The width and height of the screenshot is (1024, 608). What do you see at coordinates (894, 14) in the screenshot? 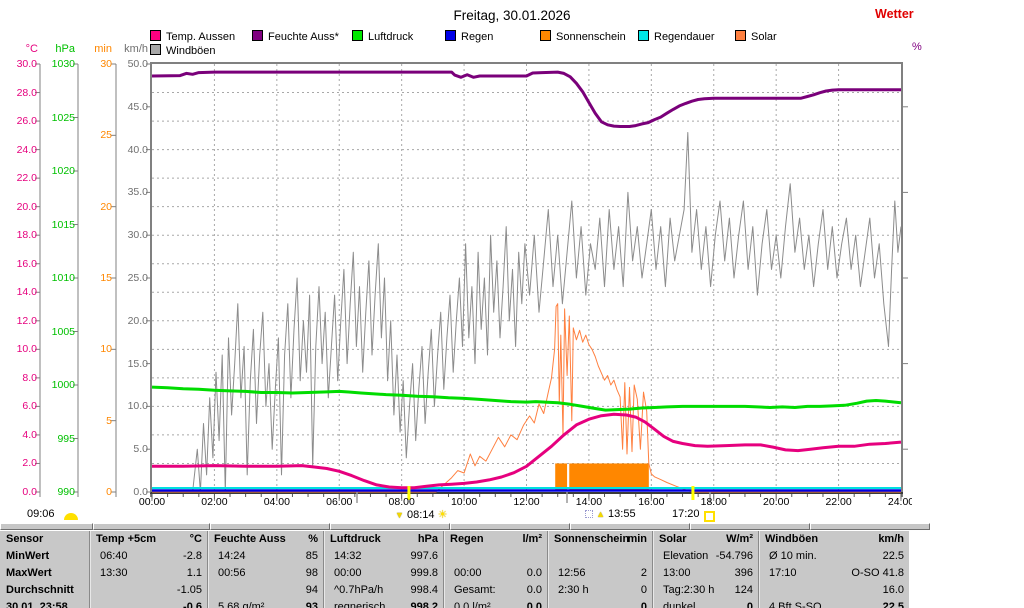
I see `ticker-text: Wetter` at bounding box center [894, 14].